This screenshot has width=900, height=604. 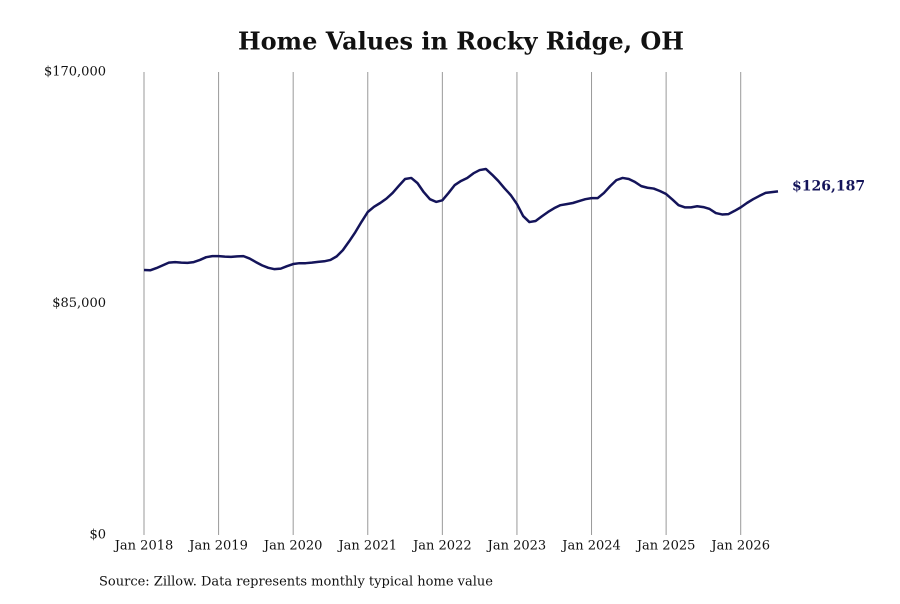 I want to click on y-tick-label: $0, so click(x=97, y=535).